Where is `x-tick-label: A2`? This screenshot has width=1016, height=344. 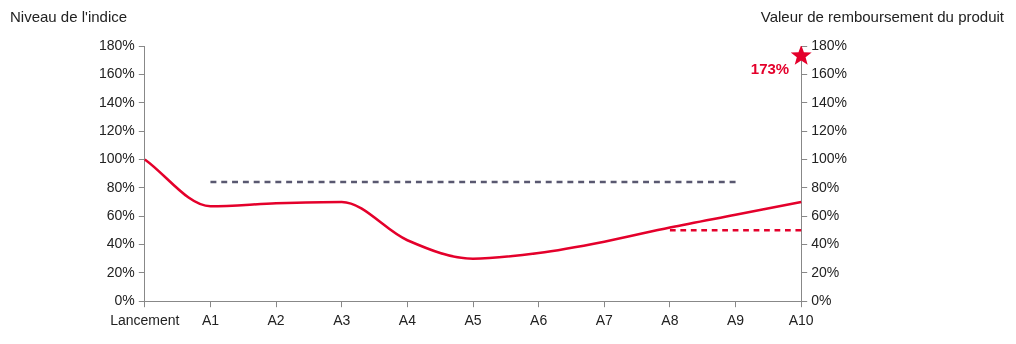
x-tick-label: A2 is located at coordinates (276, 320).